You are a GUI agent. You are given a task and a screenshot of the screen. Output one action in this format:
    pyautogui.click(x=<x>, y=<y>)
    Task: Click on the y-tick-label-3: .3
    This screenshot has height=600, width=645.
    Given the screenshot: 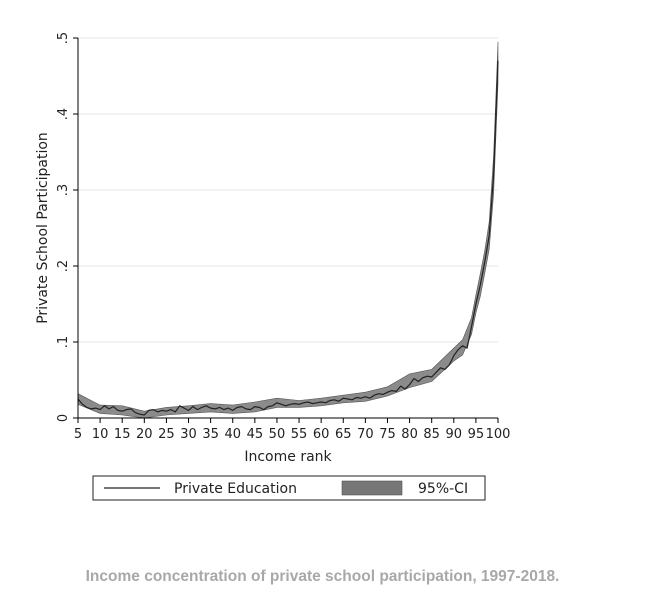 What is the action you would take?
    pyautogui.click(x=63, y=190)
    